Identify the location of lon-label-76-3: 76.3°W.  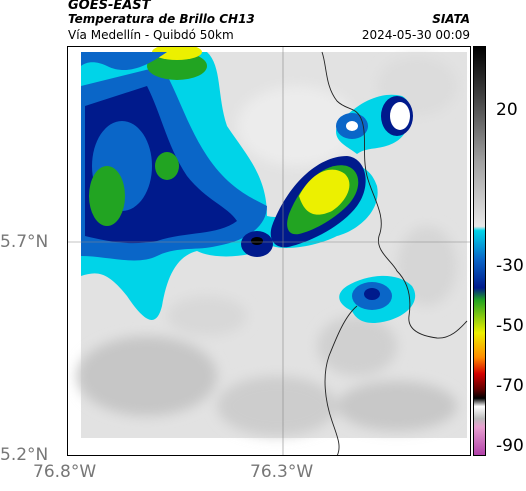
(282, 472).